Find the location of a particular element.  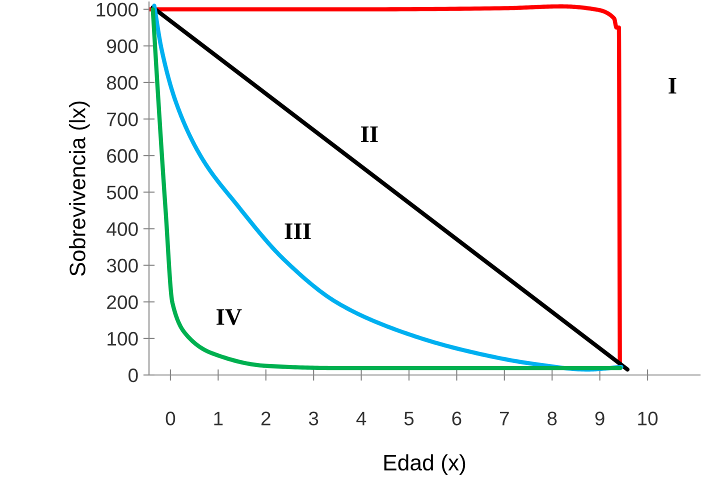

y-tick-label: 500 is located at coordinates (122, 193).